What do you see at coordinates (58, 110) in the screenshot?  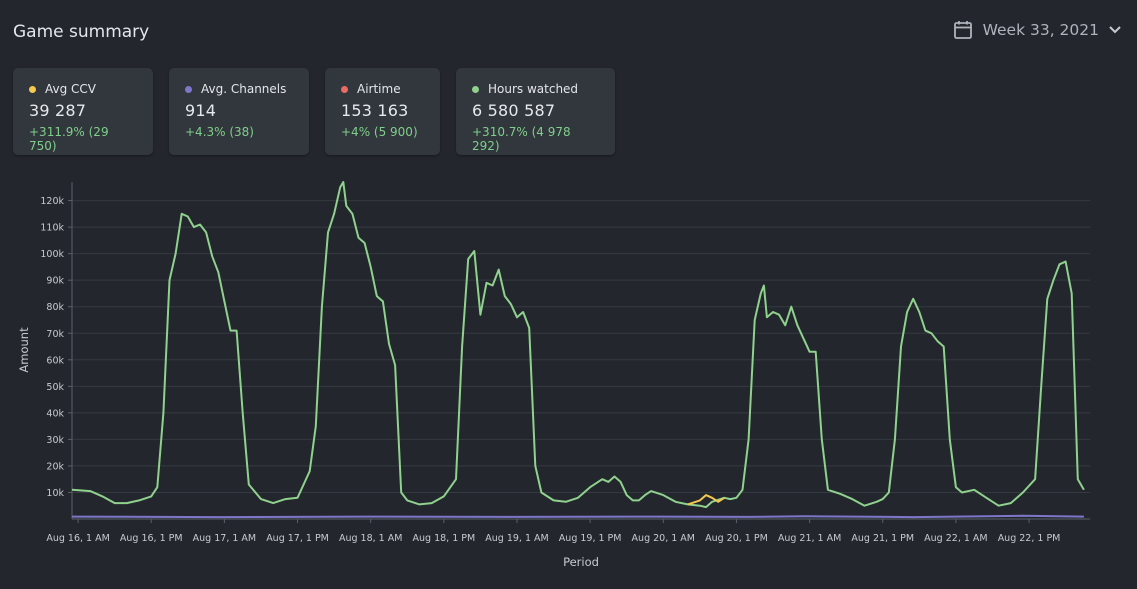 I see `metric-value: 39 287` at bounding box center [58, 110].